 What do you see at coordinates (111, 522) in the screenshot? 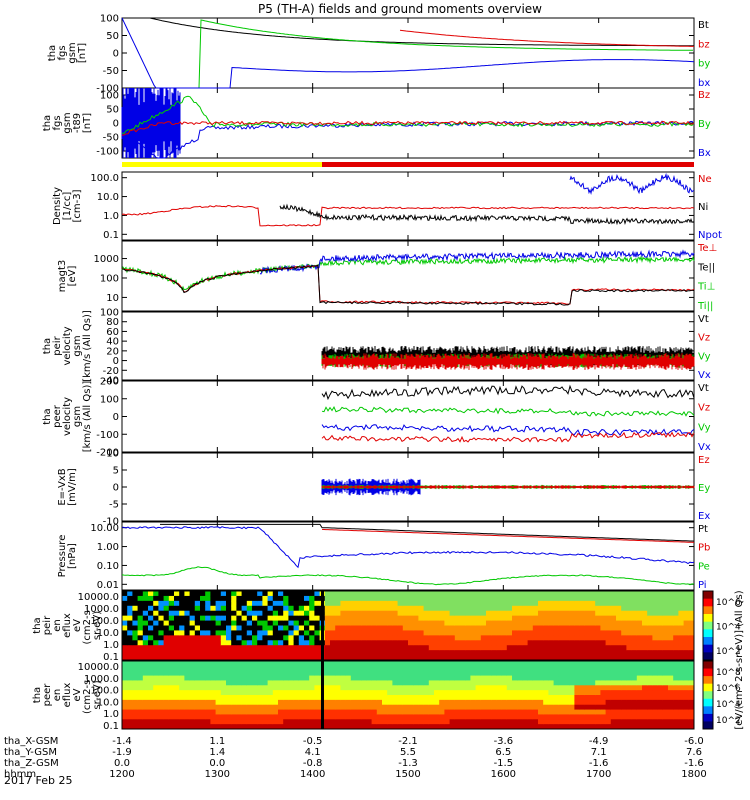
I see `y-tick-label: -10` at bounding box center [111, 522].